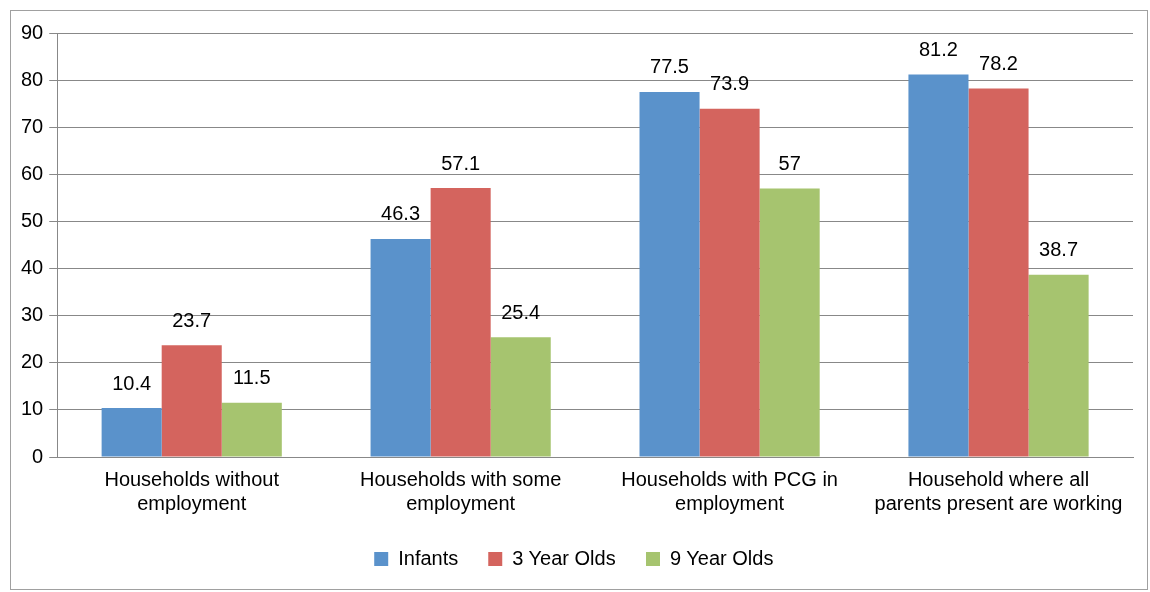  What do you see at coordinates (998, 63) in the screenshot?
I see `data-label: 78.2` at bounding box center [998, 63].